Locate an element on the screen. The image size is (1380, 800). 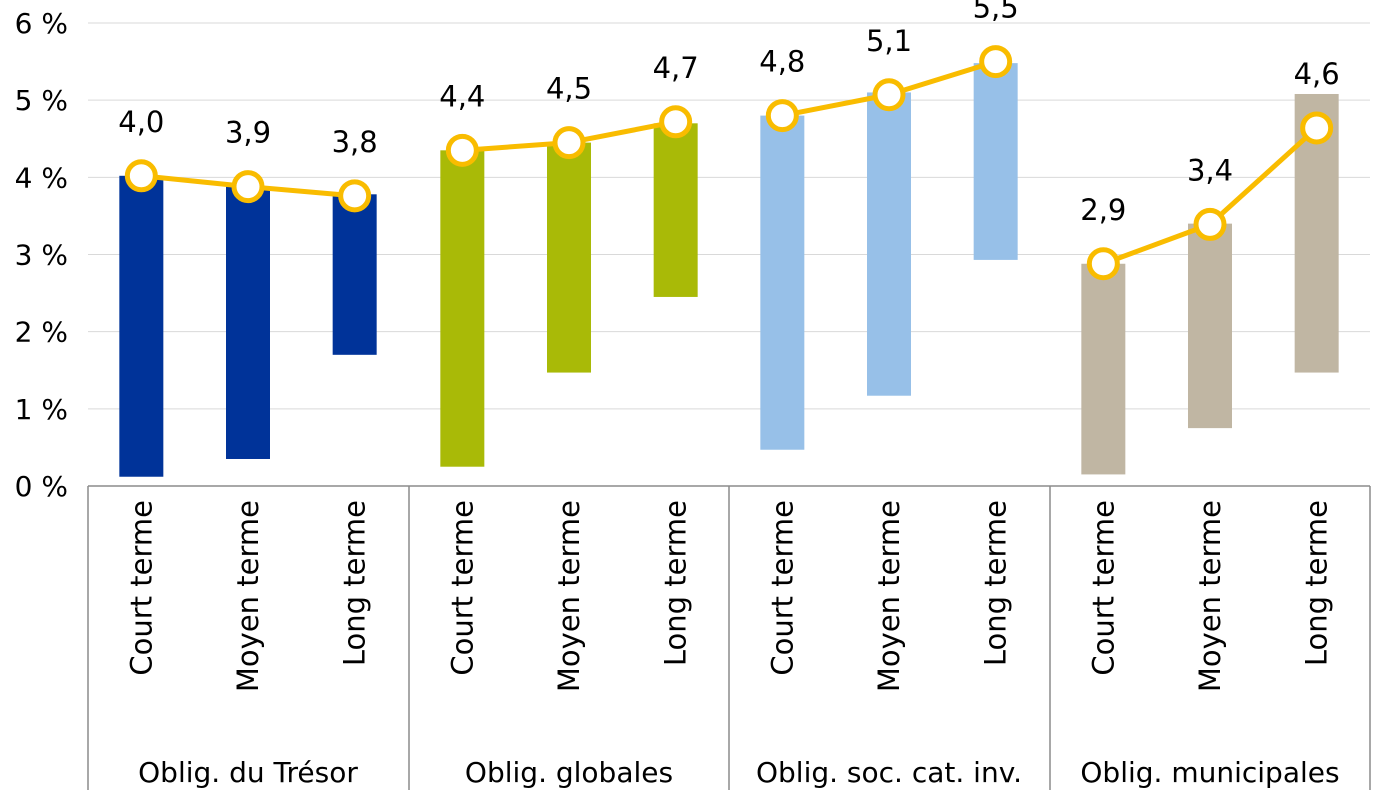
data-label: 4,8 is located at coordinates (782, 62).